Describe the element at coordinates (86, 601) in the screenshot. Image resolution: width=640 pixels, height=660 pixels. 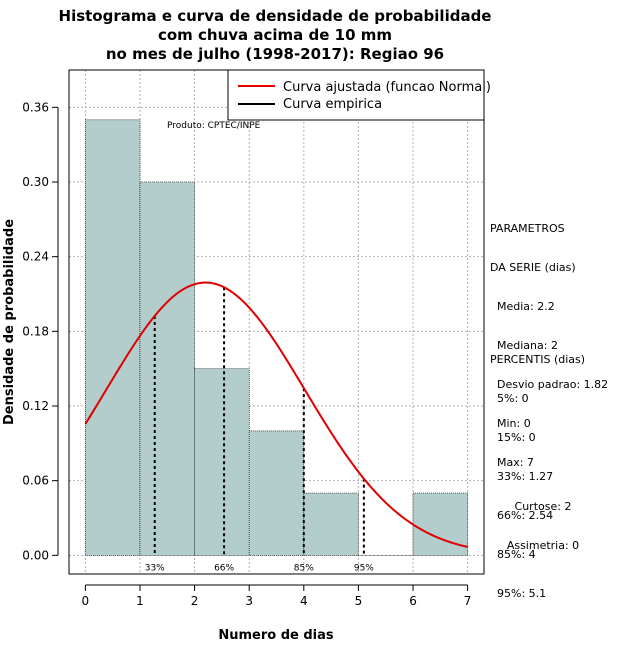
I see `x-tick-label: 0` at that location.